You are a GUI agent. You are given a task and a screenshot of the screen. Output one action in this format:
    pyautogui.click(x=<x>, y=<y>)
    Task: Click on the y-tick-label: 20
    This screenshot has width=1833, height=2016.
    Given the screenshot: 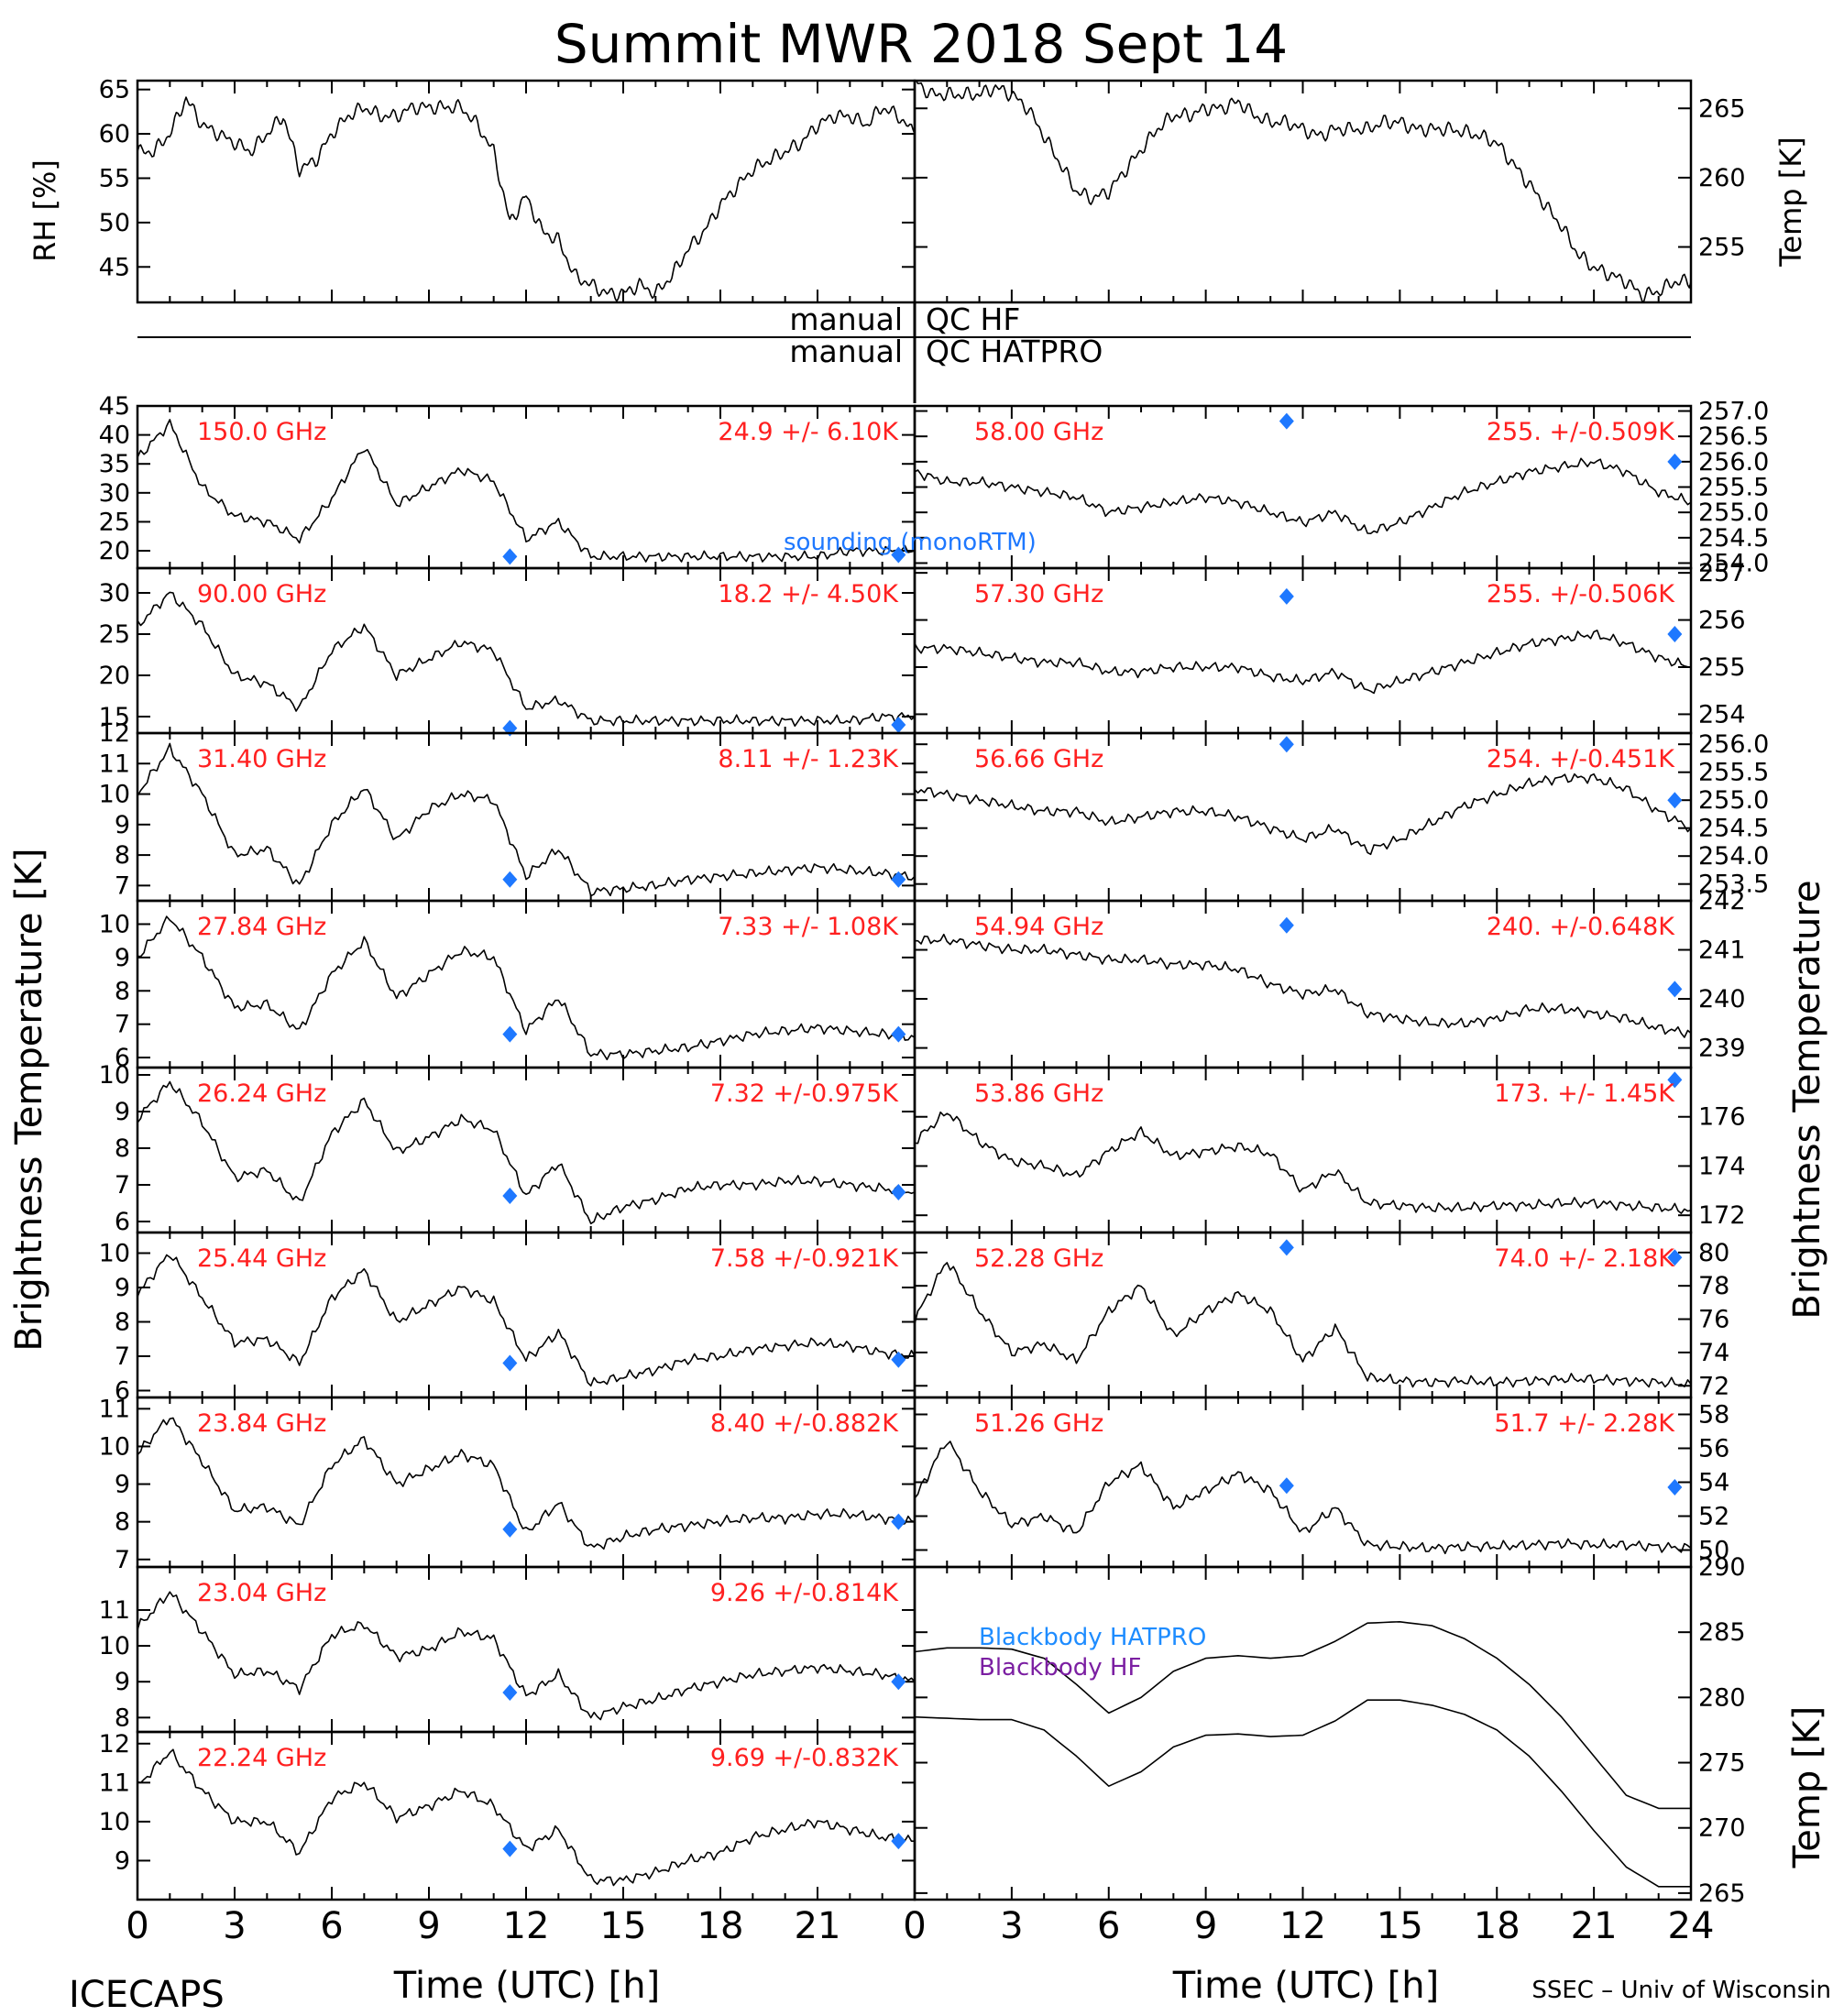 What is the action you would take?
    pyautogui.click(x=114, y=551)
    